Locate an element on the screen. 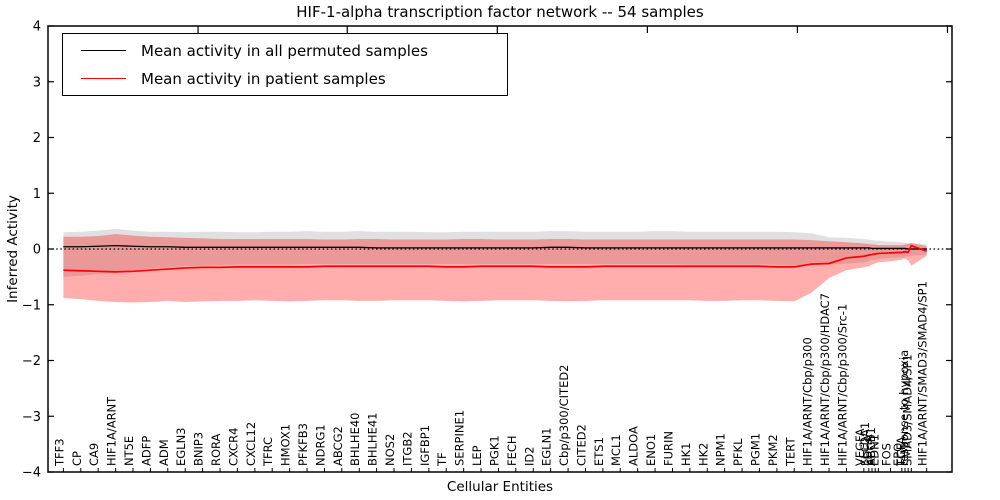  x-tick-label: Cbp/p300/CITED2 is located at coordinates (564, 415).